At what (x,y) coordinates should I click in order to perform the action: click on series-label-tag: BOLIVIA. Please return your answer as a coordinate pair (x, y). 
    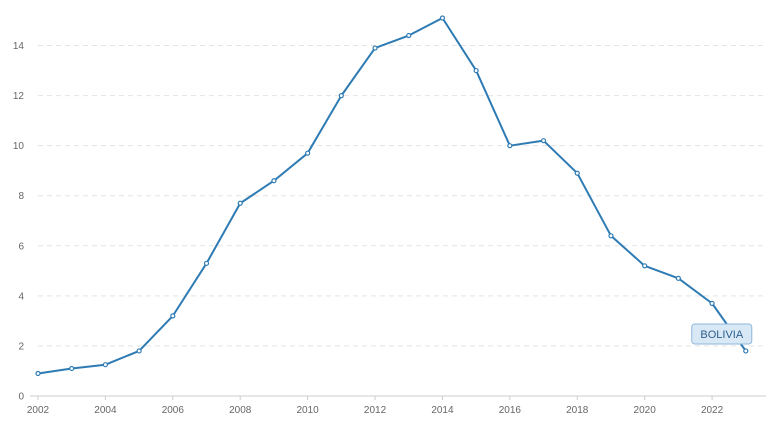
    Looking at the image, I should click on (722, 334).